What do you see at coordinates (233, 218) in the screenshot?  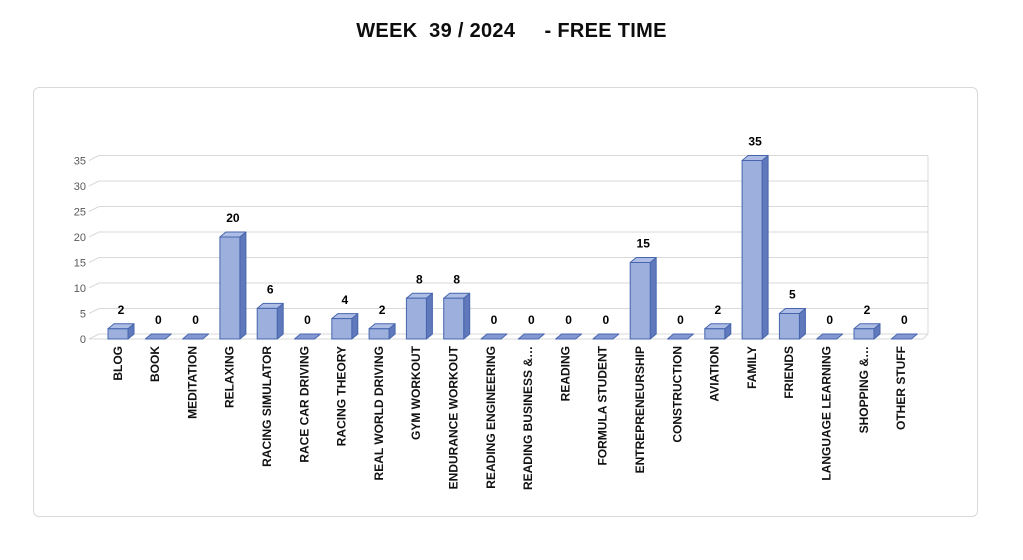 I see `bar-value-label: 20` at bounding box center [233, 218].